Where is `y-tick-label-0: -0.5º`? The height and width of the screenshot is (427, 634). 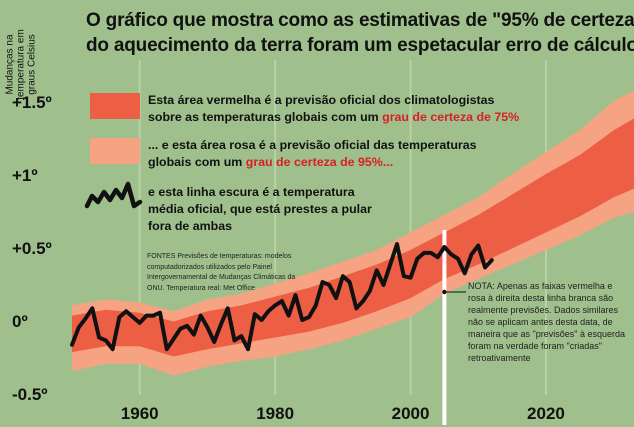
y-tick-label-0: -0.5º is located at coordinates (30, 394).